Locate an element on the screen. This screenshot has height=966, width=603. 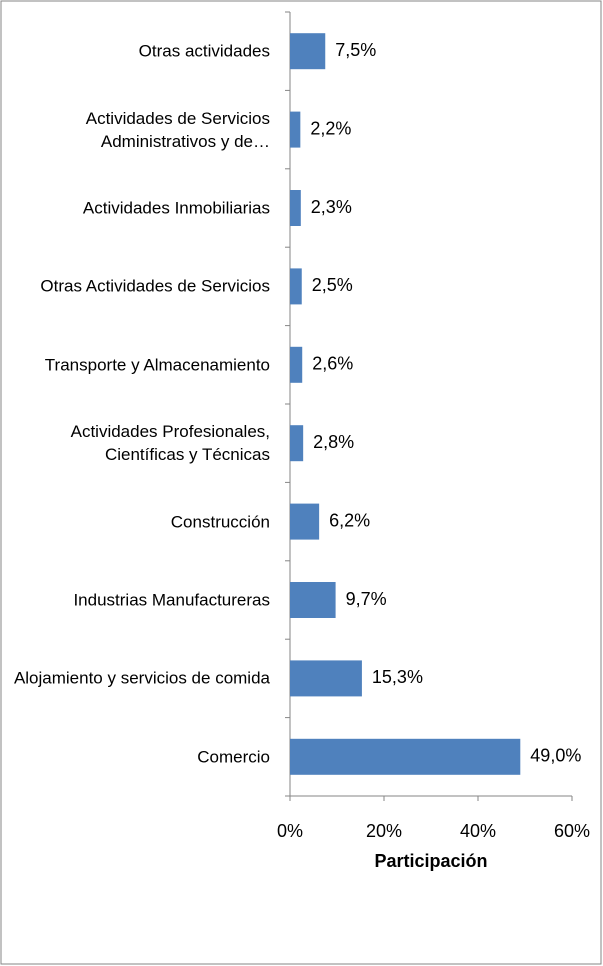
x-tick-label: 60% is located at coordinates (572, 831).